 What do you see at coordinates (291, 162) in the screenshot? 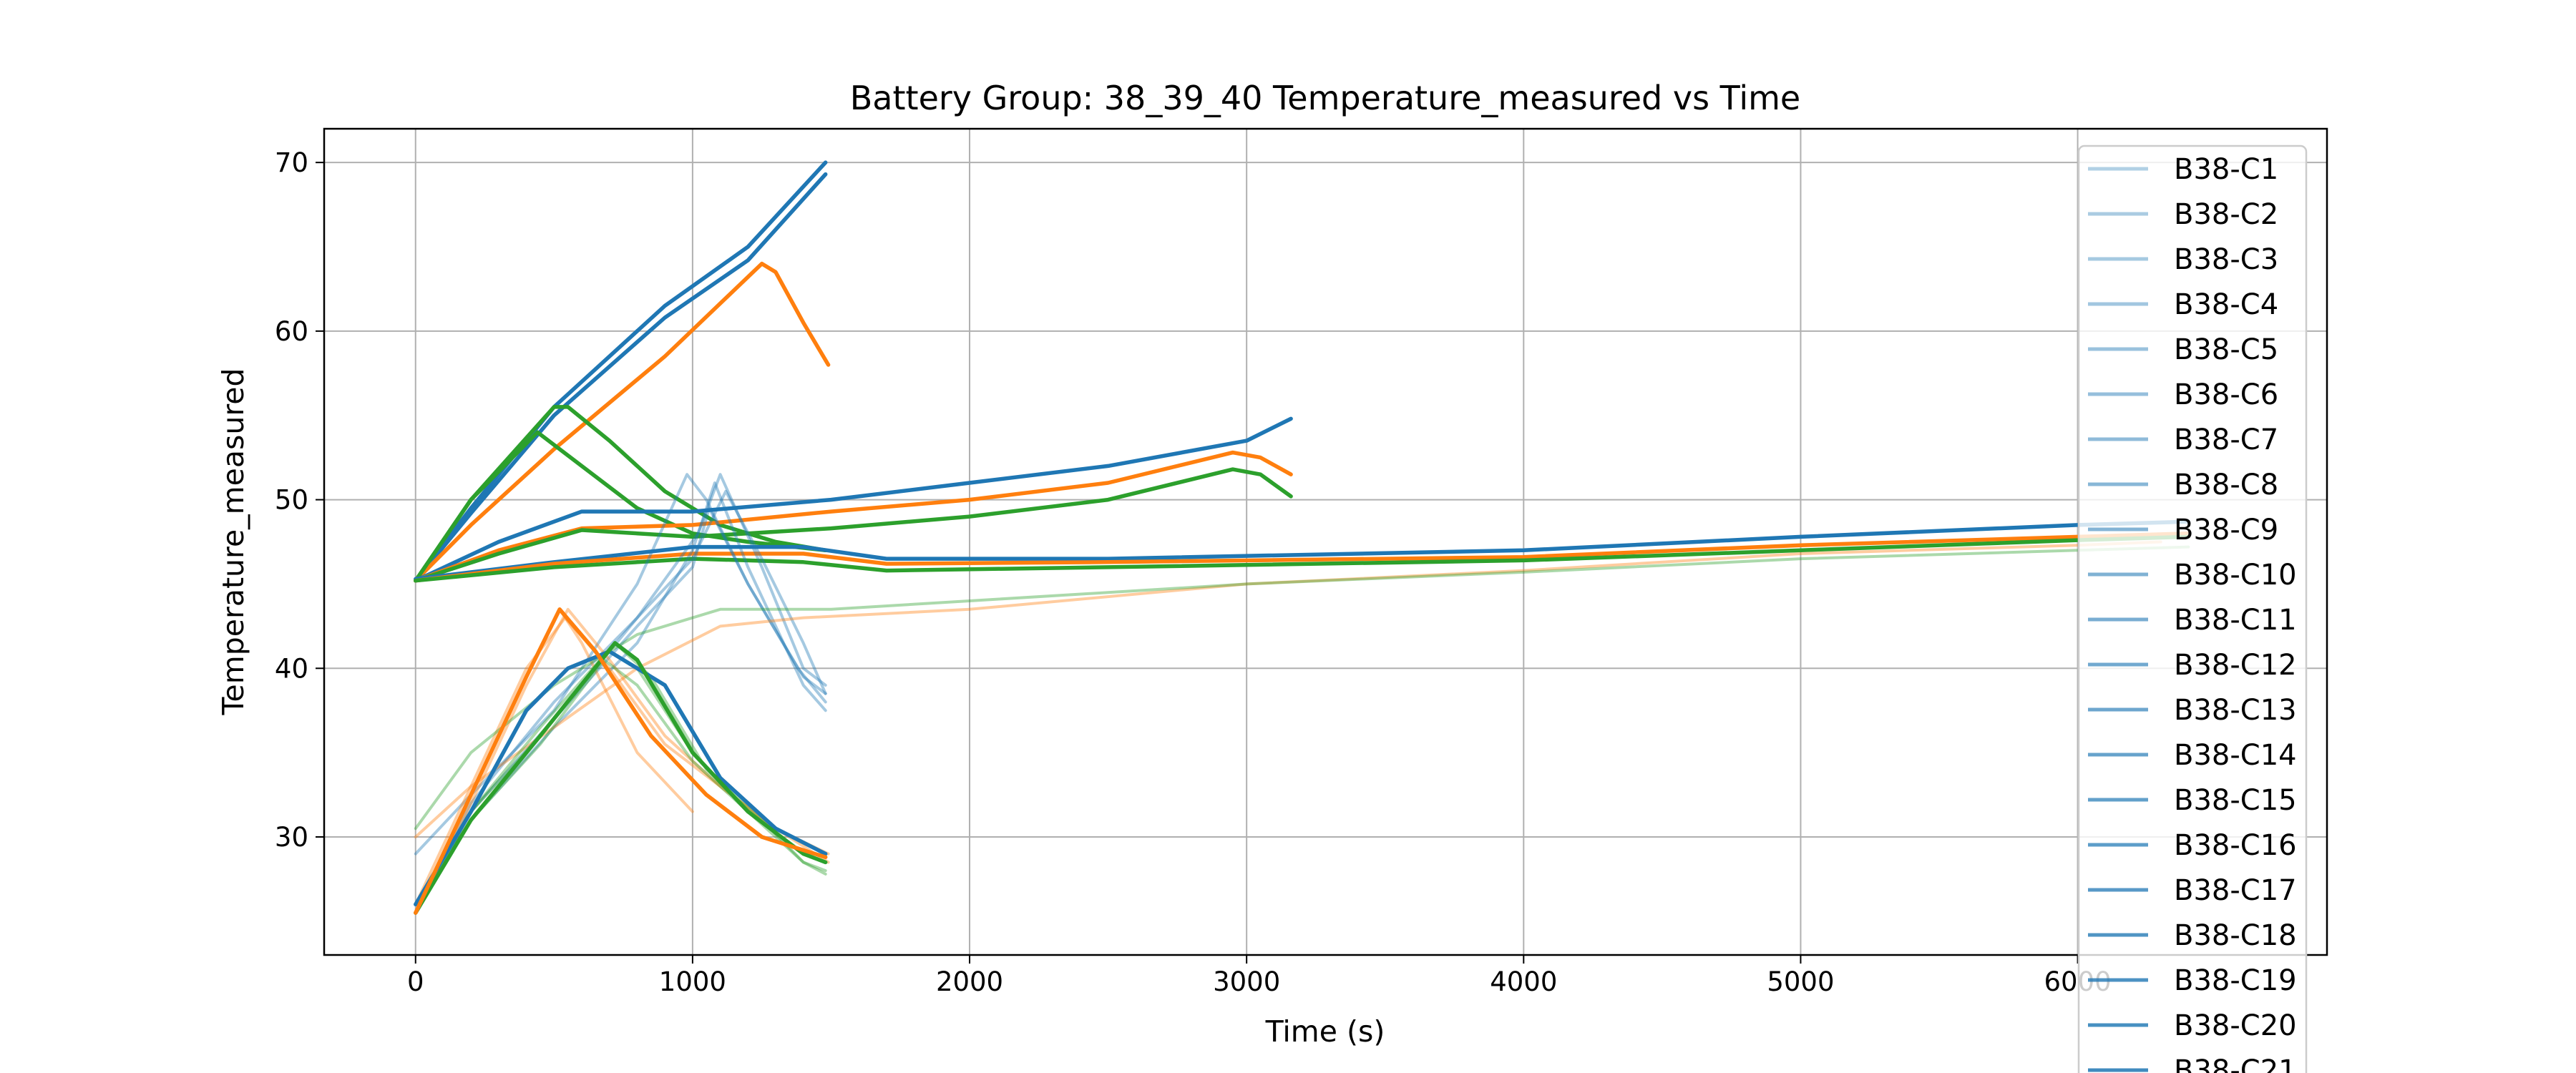
I see `y-tick-label: 70` at bounding box center [291, 162].